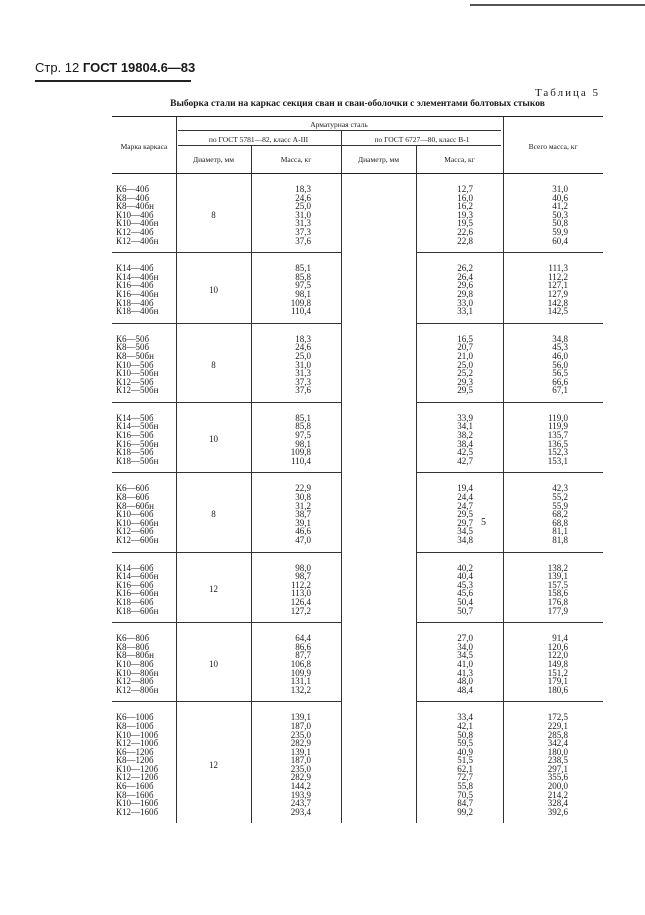 Image resolution: width=645 pixels, height=915 pixels. Describe the element at coordinates (465, 689) in the screenshot. I see `mass-b-value: 48,4` at that location.